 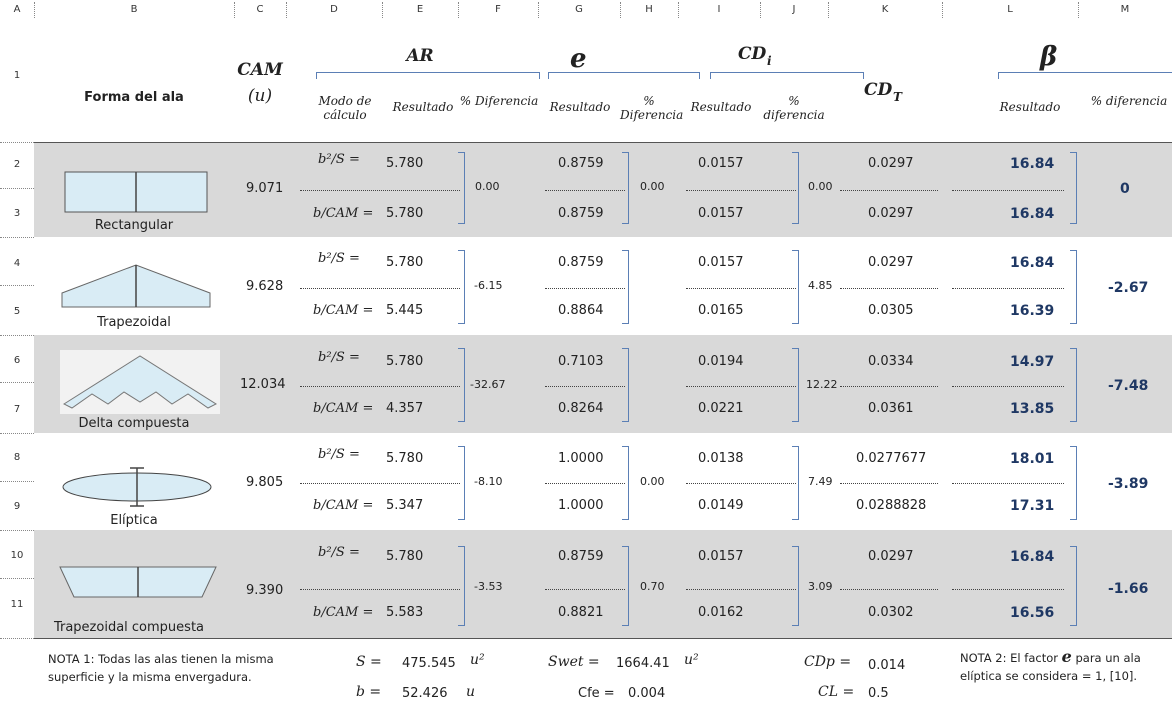 What do you see at coordinates (1032, 362) in the screenshot?
I see `beta-result-1: 14.97` at bounding box center [1032, 362].